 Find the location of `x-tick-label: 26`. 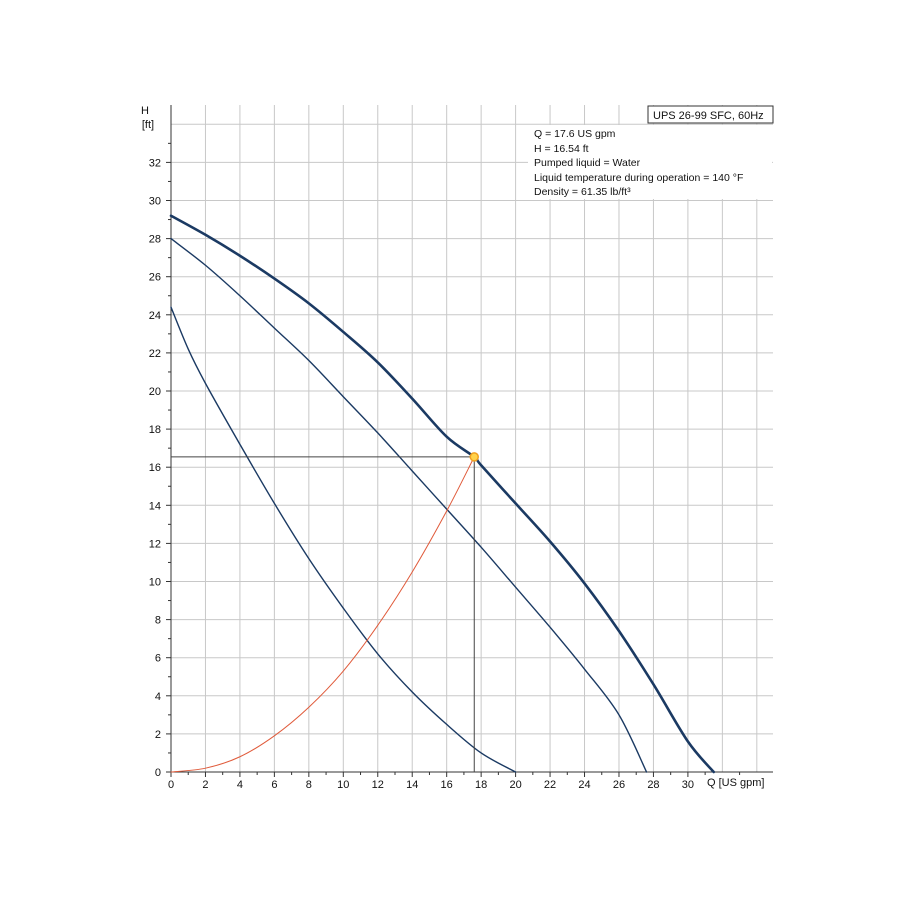

x-tick-label: 26 is located at coordinates (619, 785).